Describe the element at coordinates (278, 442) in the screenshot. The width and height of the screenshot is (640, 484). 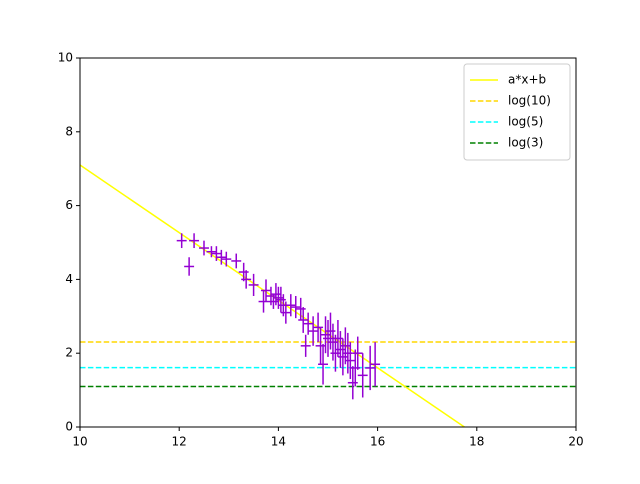
I see `x-tick-label: 14` at that location.